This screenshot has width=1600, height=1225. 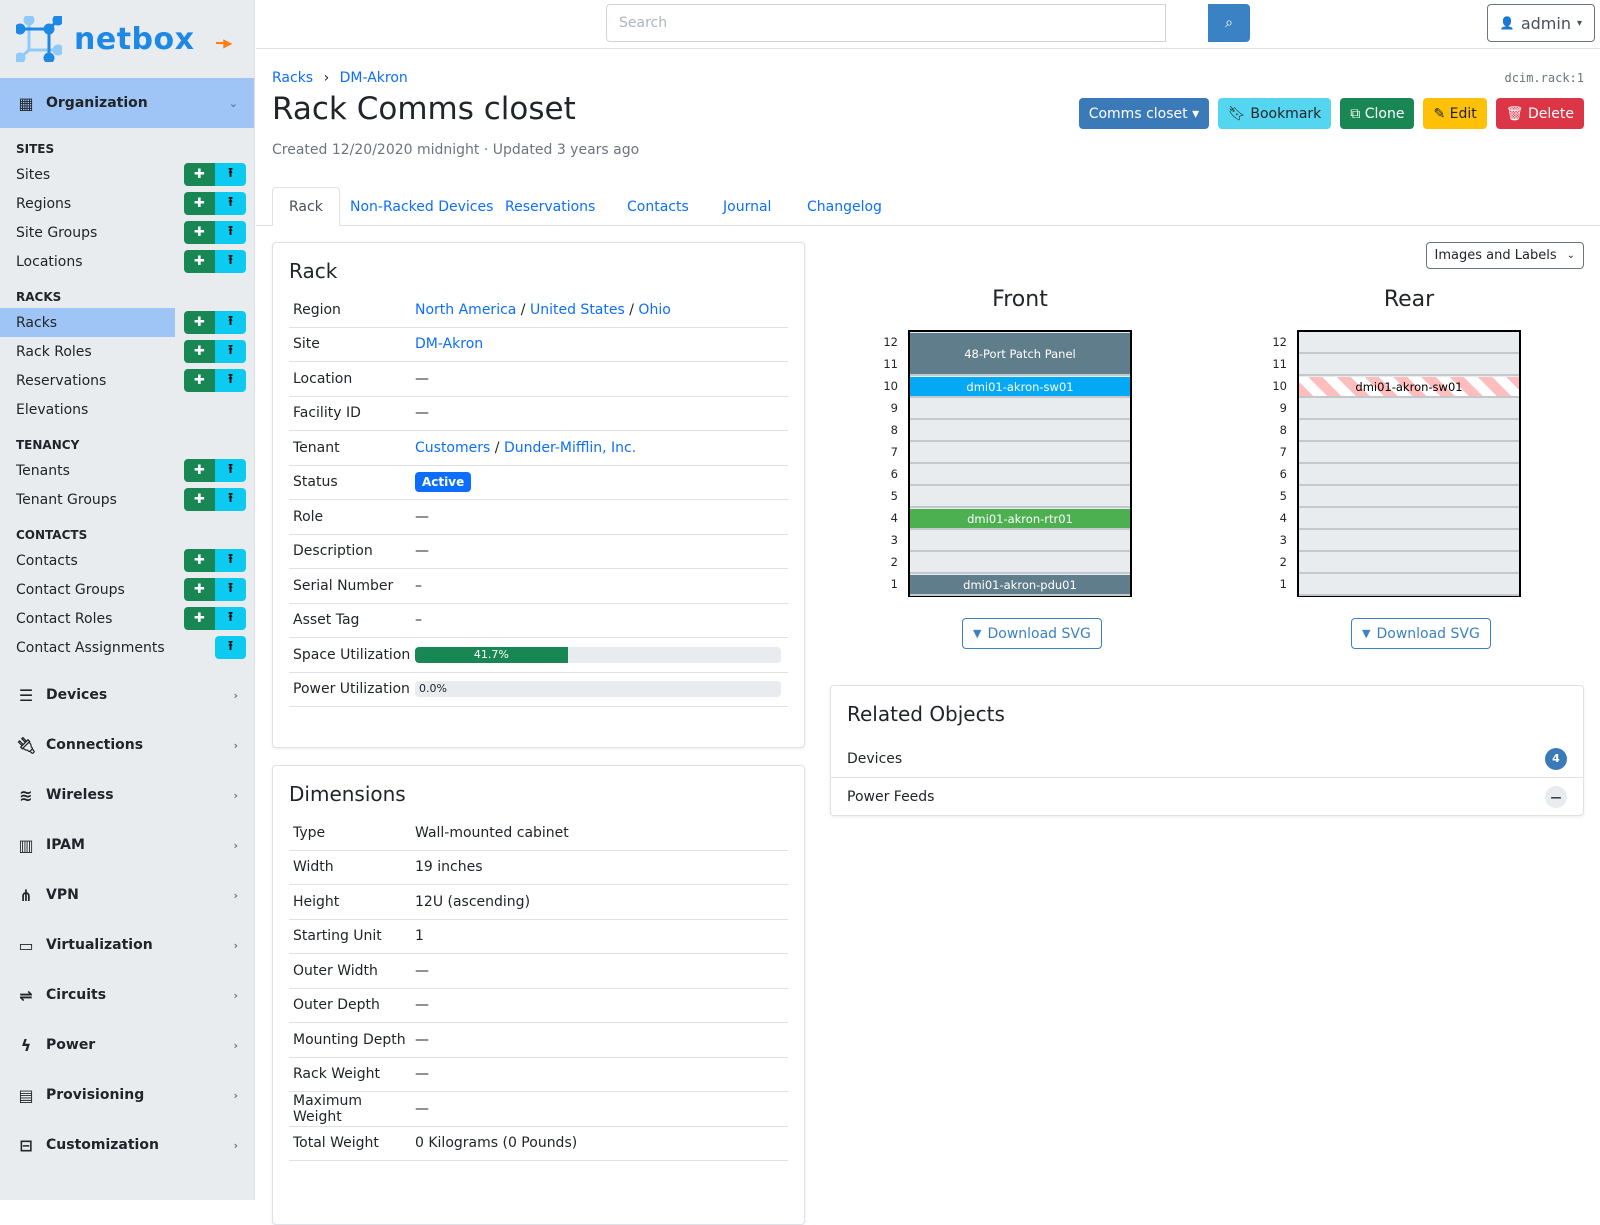 What do you see at coordinates (127, 103) in the screenshot?
I see `menu-organization: ▦ Organization ⌄` at bounding box center [127, 103].